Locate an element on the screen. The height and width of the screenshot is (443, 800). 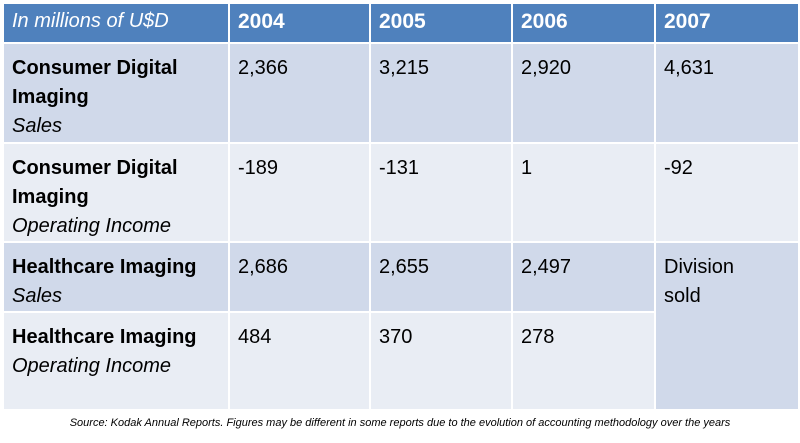
year-header-2004: 2004 is located at coordinates (299, 23).